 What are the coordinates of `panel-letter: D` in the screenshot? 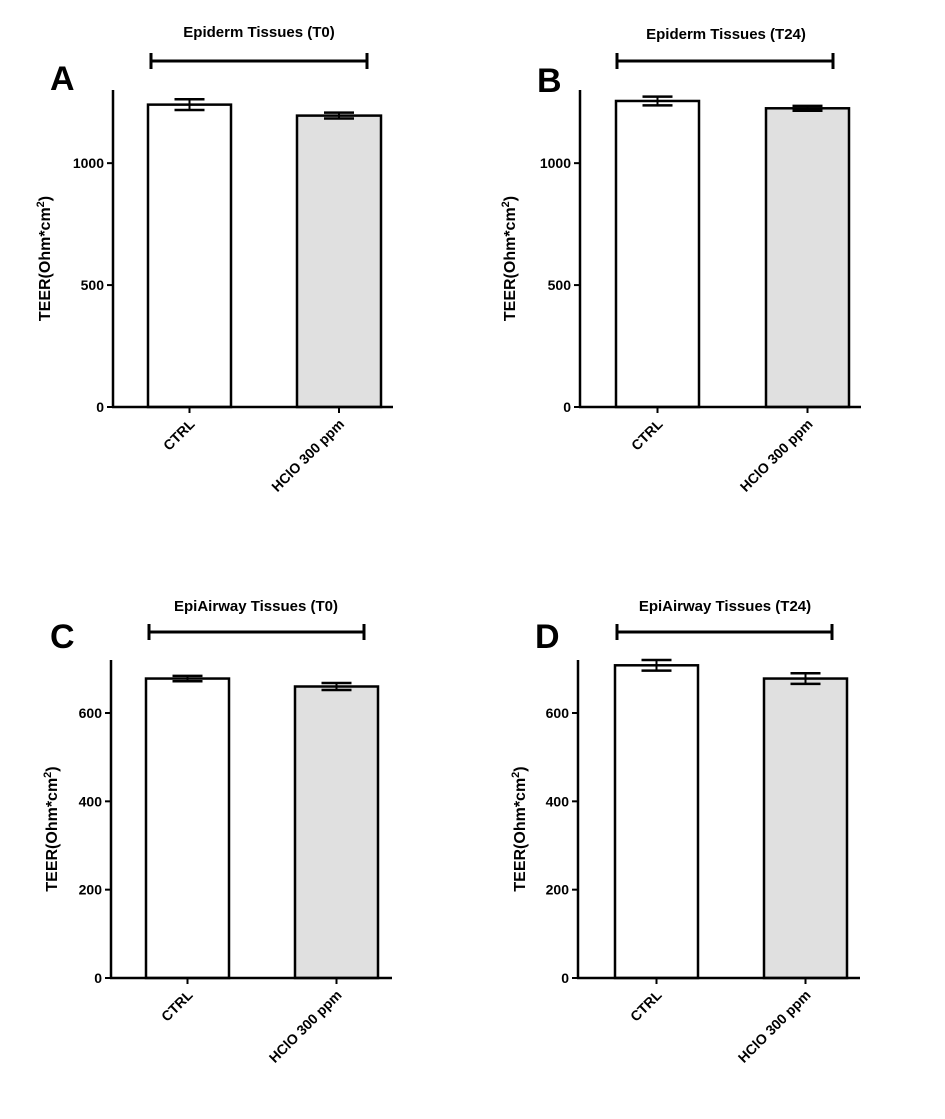 It's located at (547, 637).